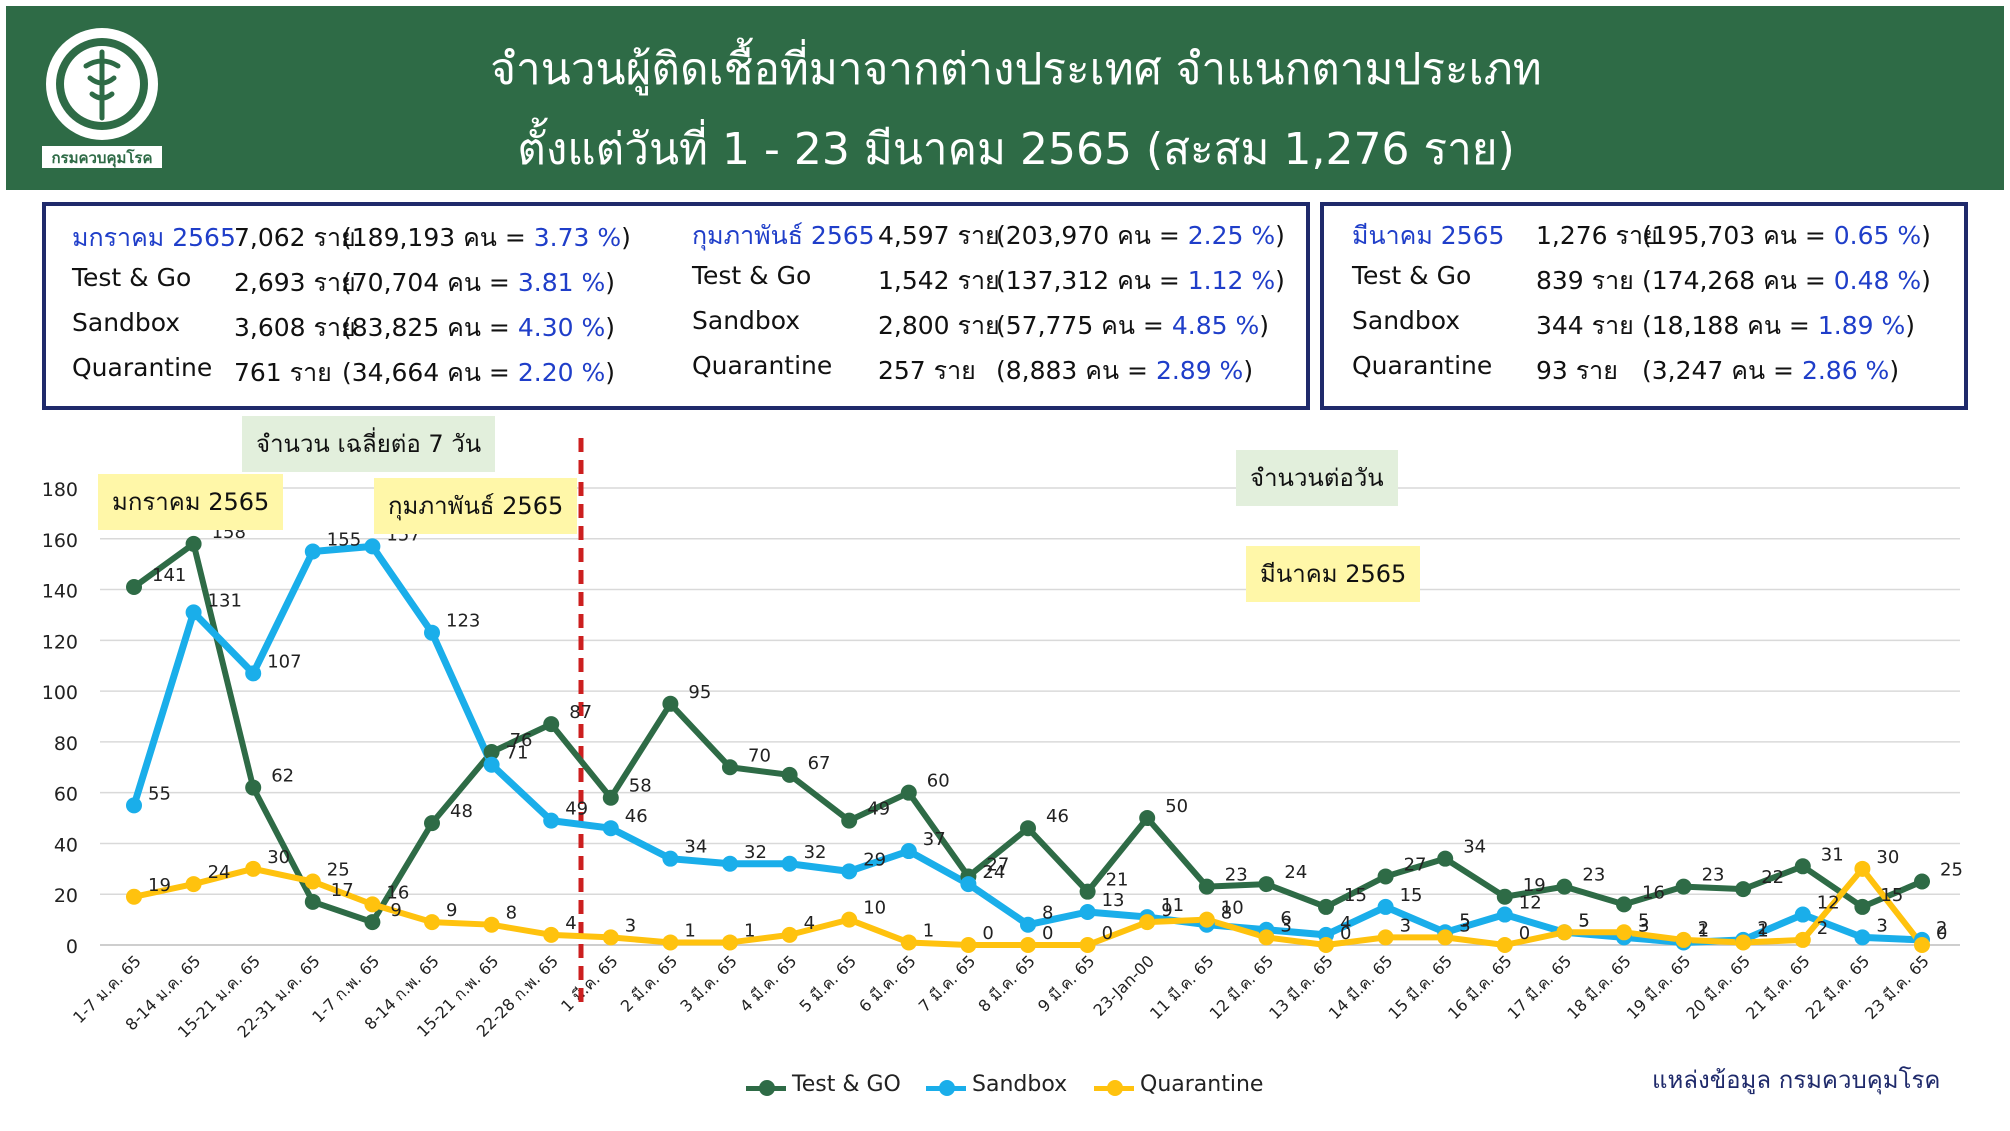  I want to click on data-label: 25, so click(338, 870).